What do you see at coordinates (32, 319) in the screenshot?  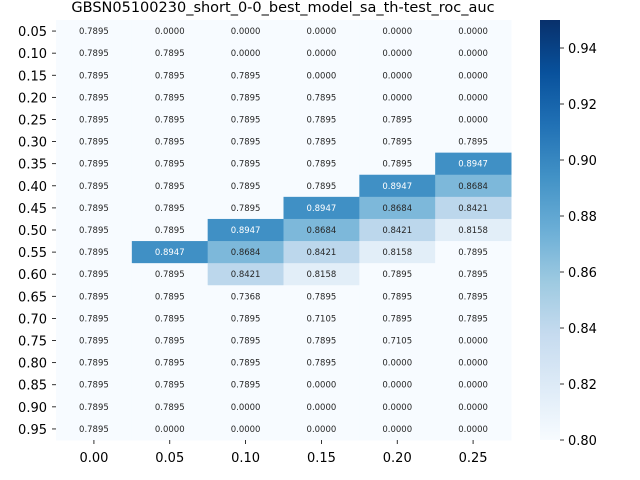 I see `y-tick-label: 0.70` at bounding box center [32, 319].